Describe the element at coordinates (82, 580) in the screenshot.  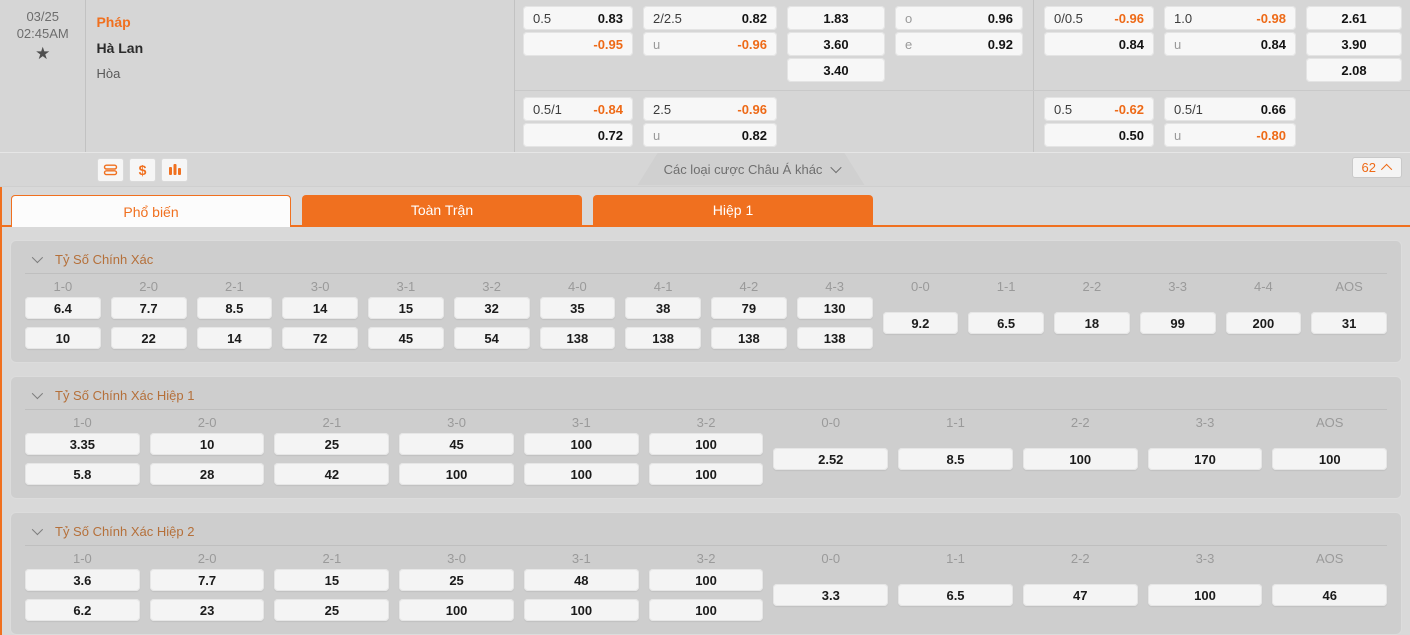
I see `odds-cell: 3.6` at that location.